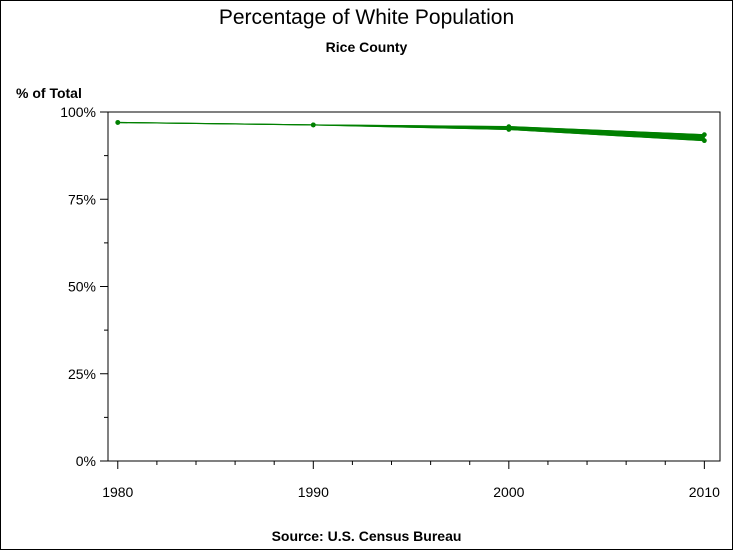 The image size is (733, 550). What do you see at coordinates (49, 93) in the screenshot?
I see `y-axis-label: % of Total` at bounding box center [49, 93].